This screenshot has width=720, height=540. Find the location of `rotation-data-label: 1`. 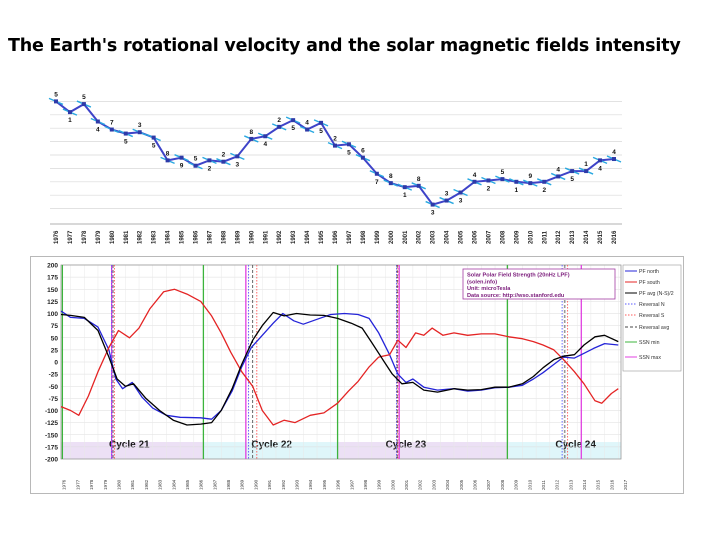

rotation-data-label: 1 is located at coordinates (517, 190).